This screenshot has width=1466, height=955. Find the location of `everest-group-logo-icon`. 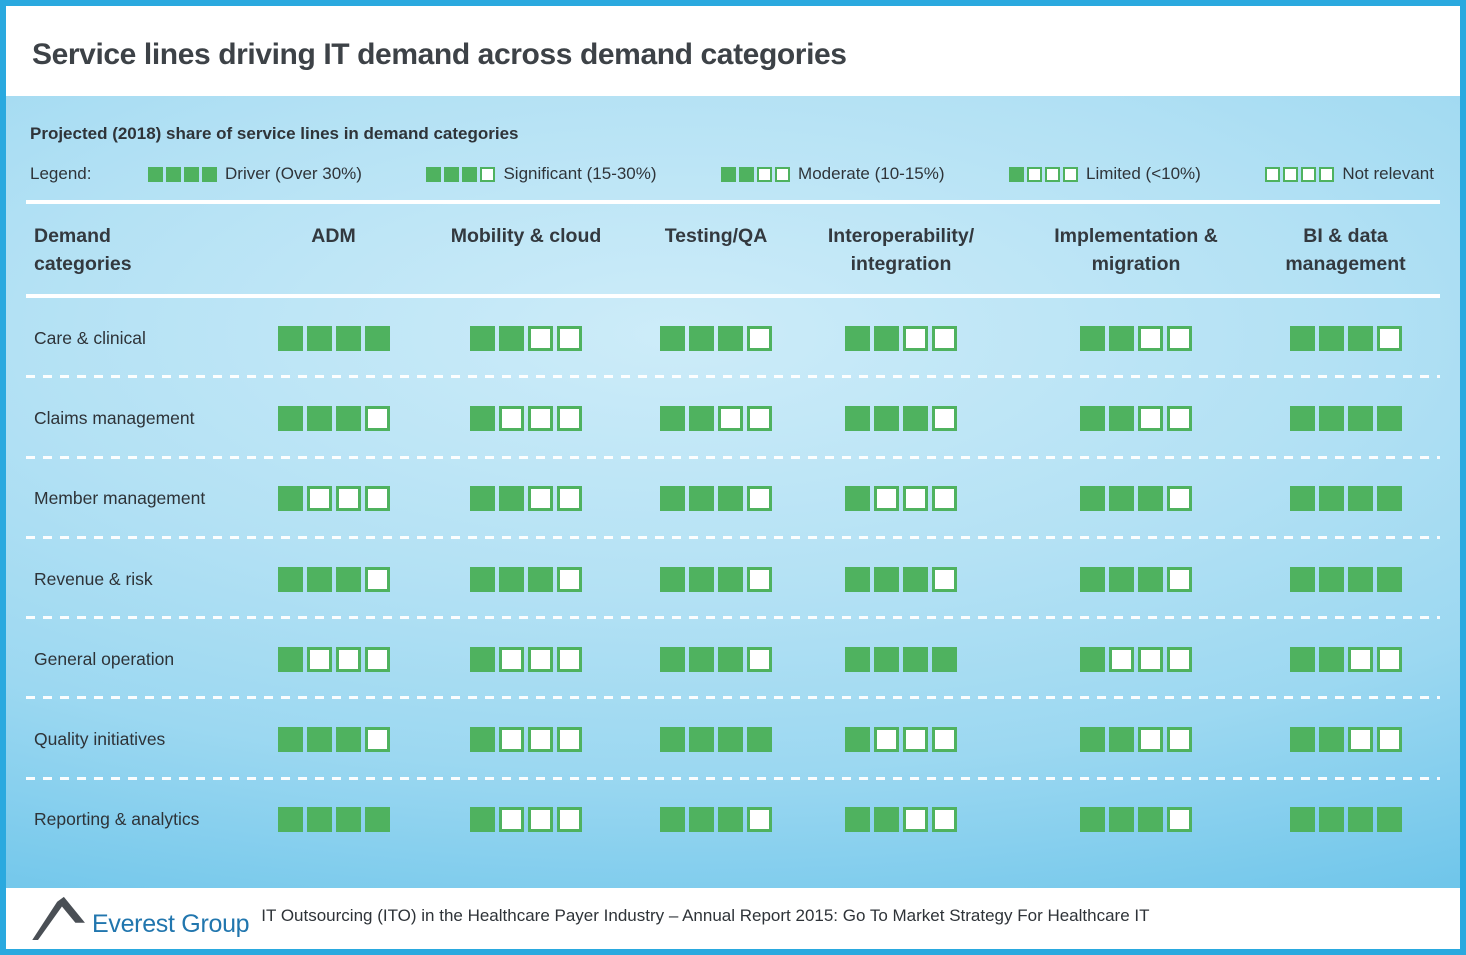

everest-group-logo-icon is located at coordinates (58, 918).